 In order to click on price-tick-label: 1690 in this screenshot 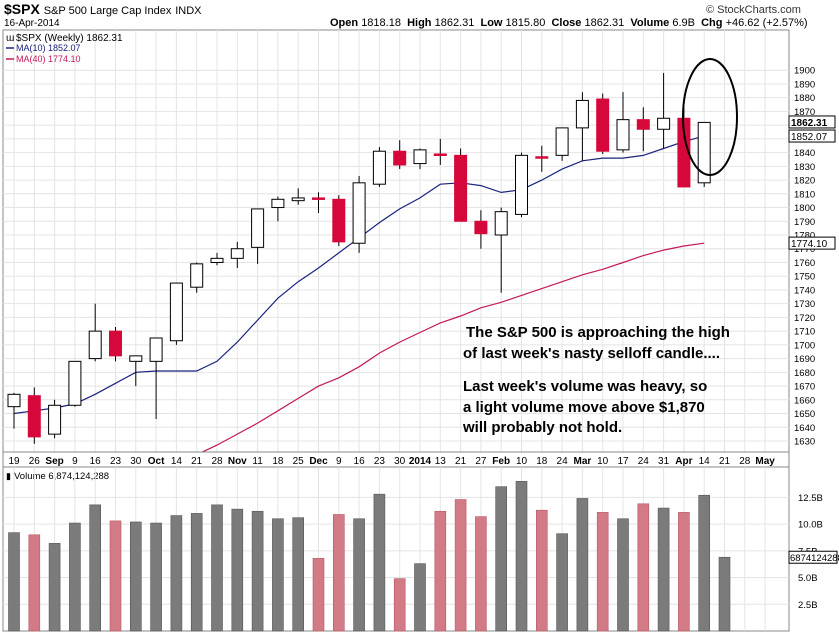, I will do `click(804, 359)`.